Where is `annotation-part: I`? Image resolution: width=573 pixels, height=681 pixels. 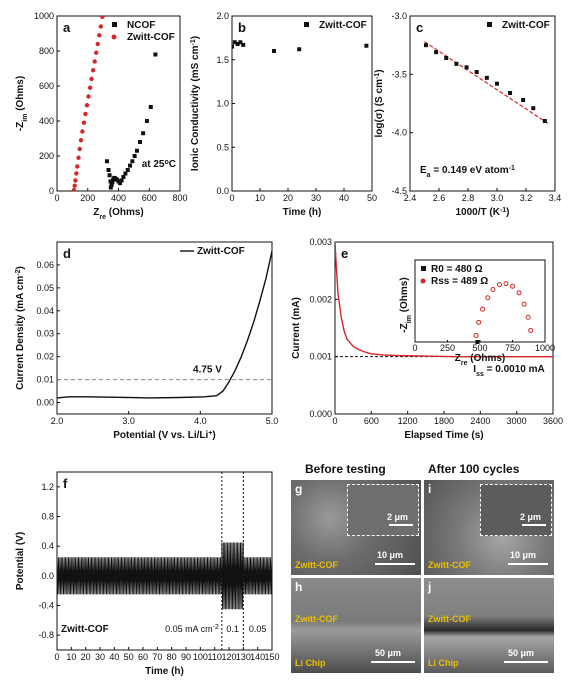
annotation-part: I is located at coordinates (474, 369).